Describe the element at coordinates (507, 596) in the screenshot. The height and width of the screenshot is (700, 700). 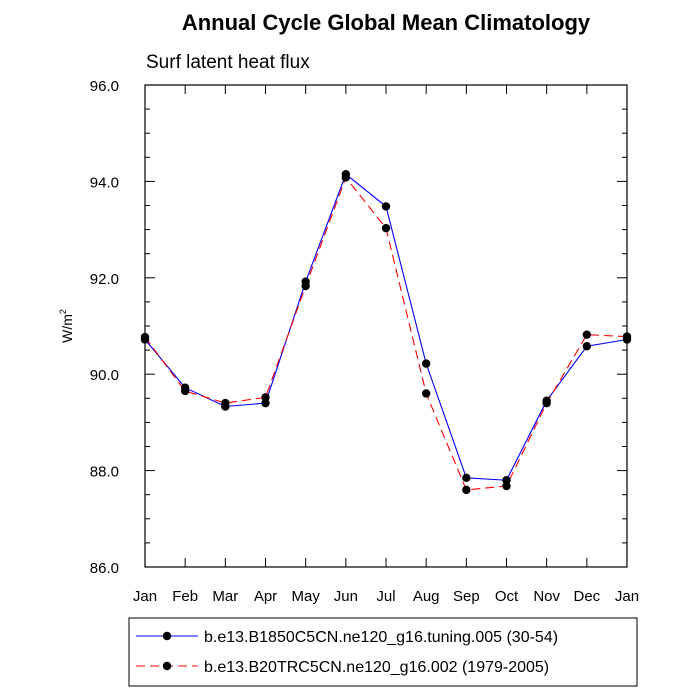
I see `x-tick-label: Oct` at that location.